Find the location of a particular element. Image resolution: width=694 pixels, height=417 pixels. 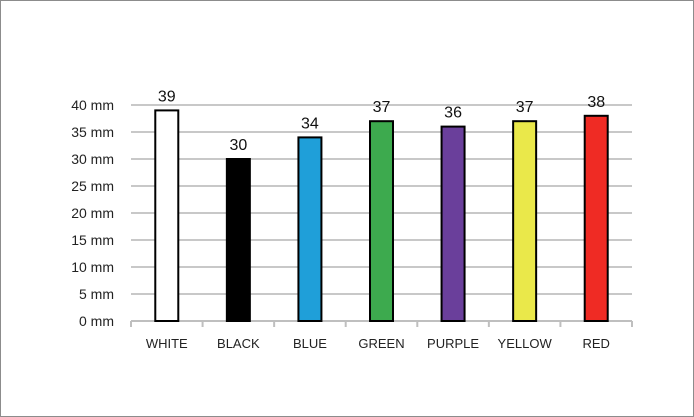

bar-black is located at coordinates (238, 240).